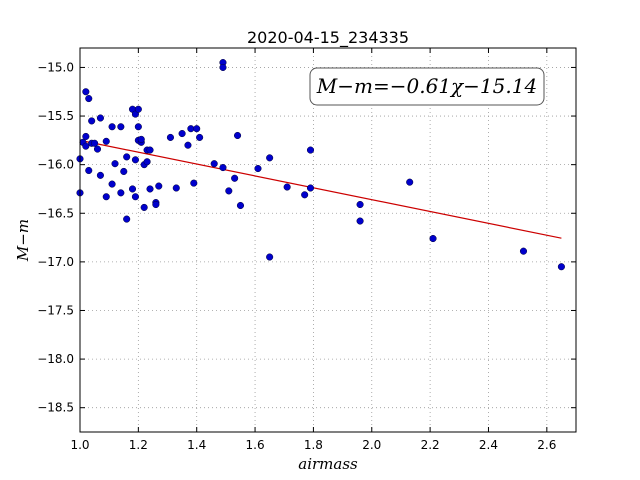  Describe the element at coordinates (546, 445) in the screenshot. I see `x-tick-label: 2.6` at that location.